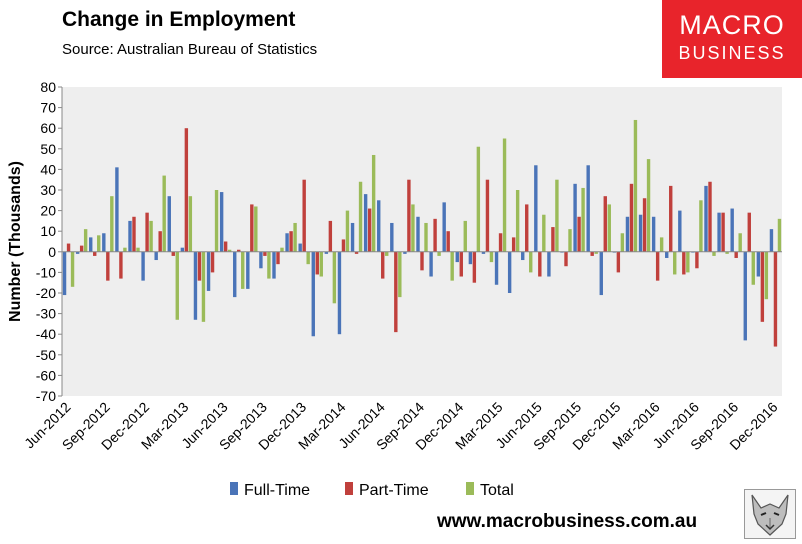  Describe the element at coordinates (418, 234) in the screenshot. I see `bar-full-time-sep-2014` at that location.